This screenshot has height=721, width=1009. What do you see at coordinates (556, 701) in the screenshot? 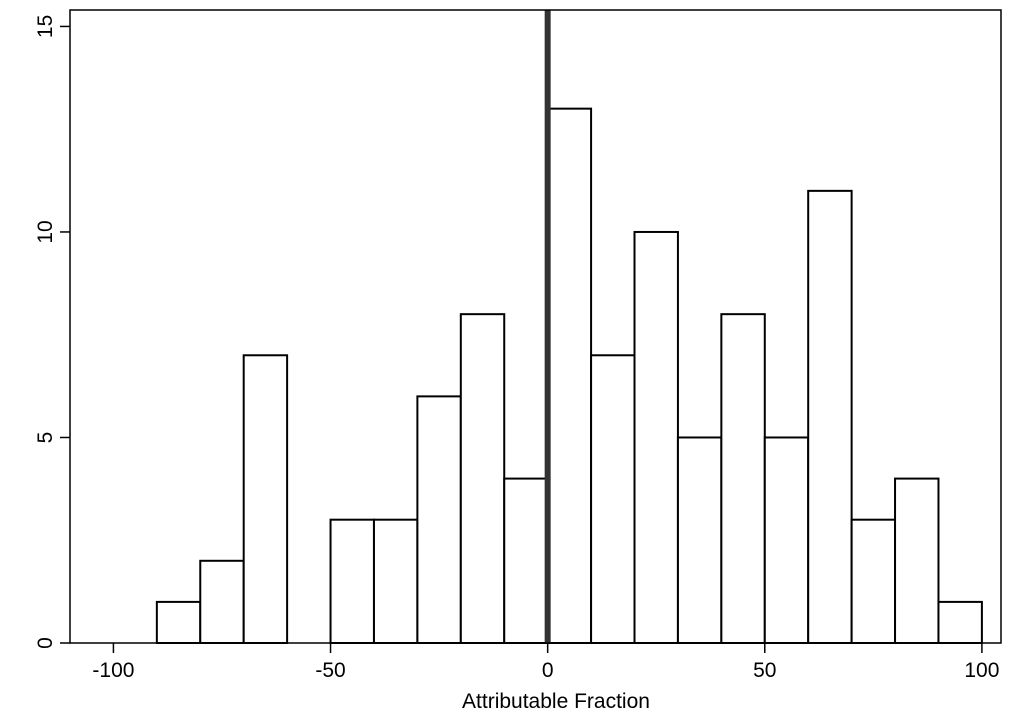
I see `x-axis-label: Attributable Fraction` at bounding box center [556, 701].